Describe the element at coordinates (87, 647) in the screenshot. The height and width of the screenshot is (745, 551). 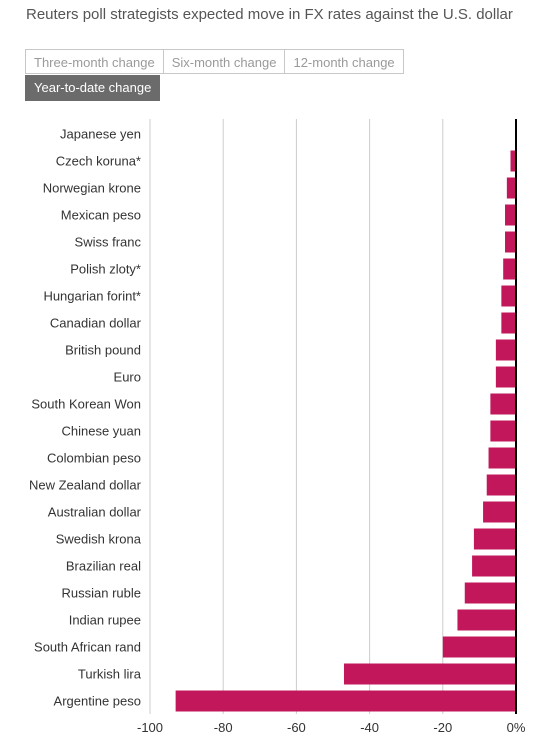
I see `category-label: South African rand` at that location.